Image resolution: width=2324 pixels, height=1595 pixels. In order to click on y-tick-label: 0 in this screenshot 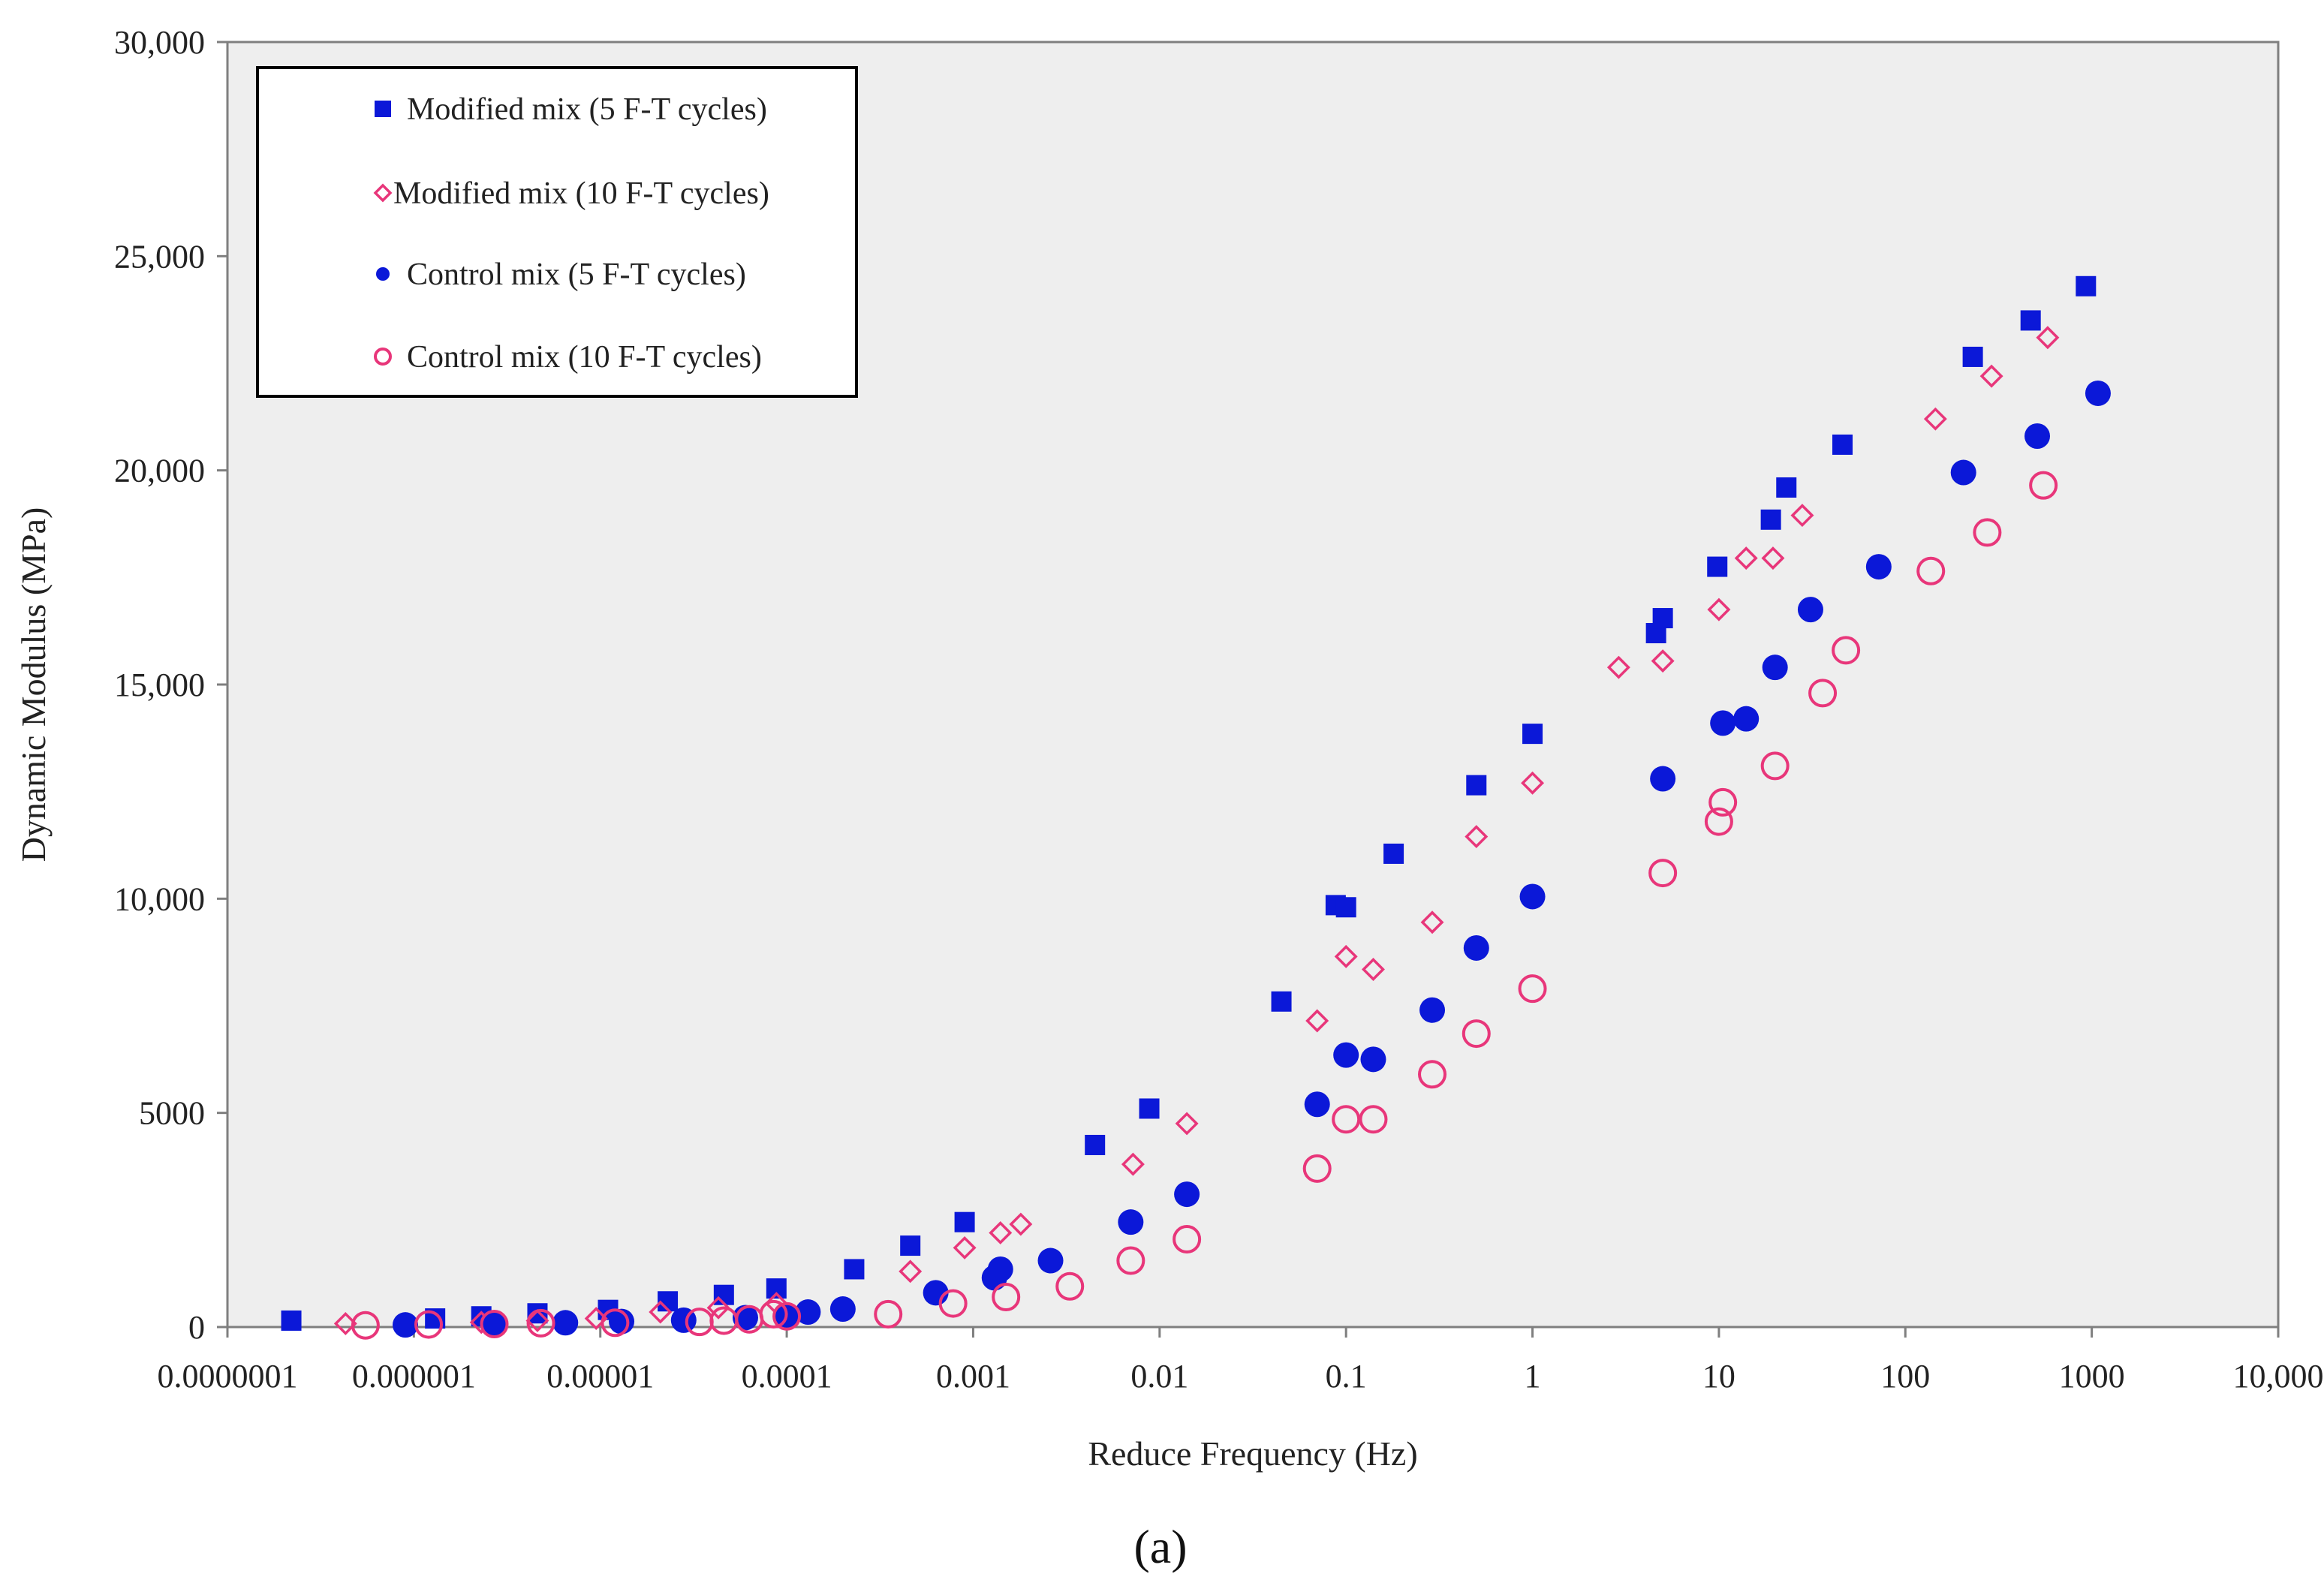, I will do `click(196, 1327)`.